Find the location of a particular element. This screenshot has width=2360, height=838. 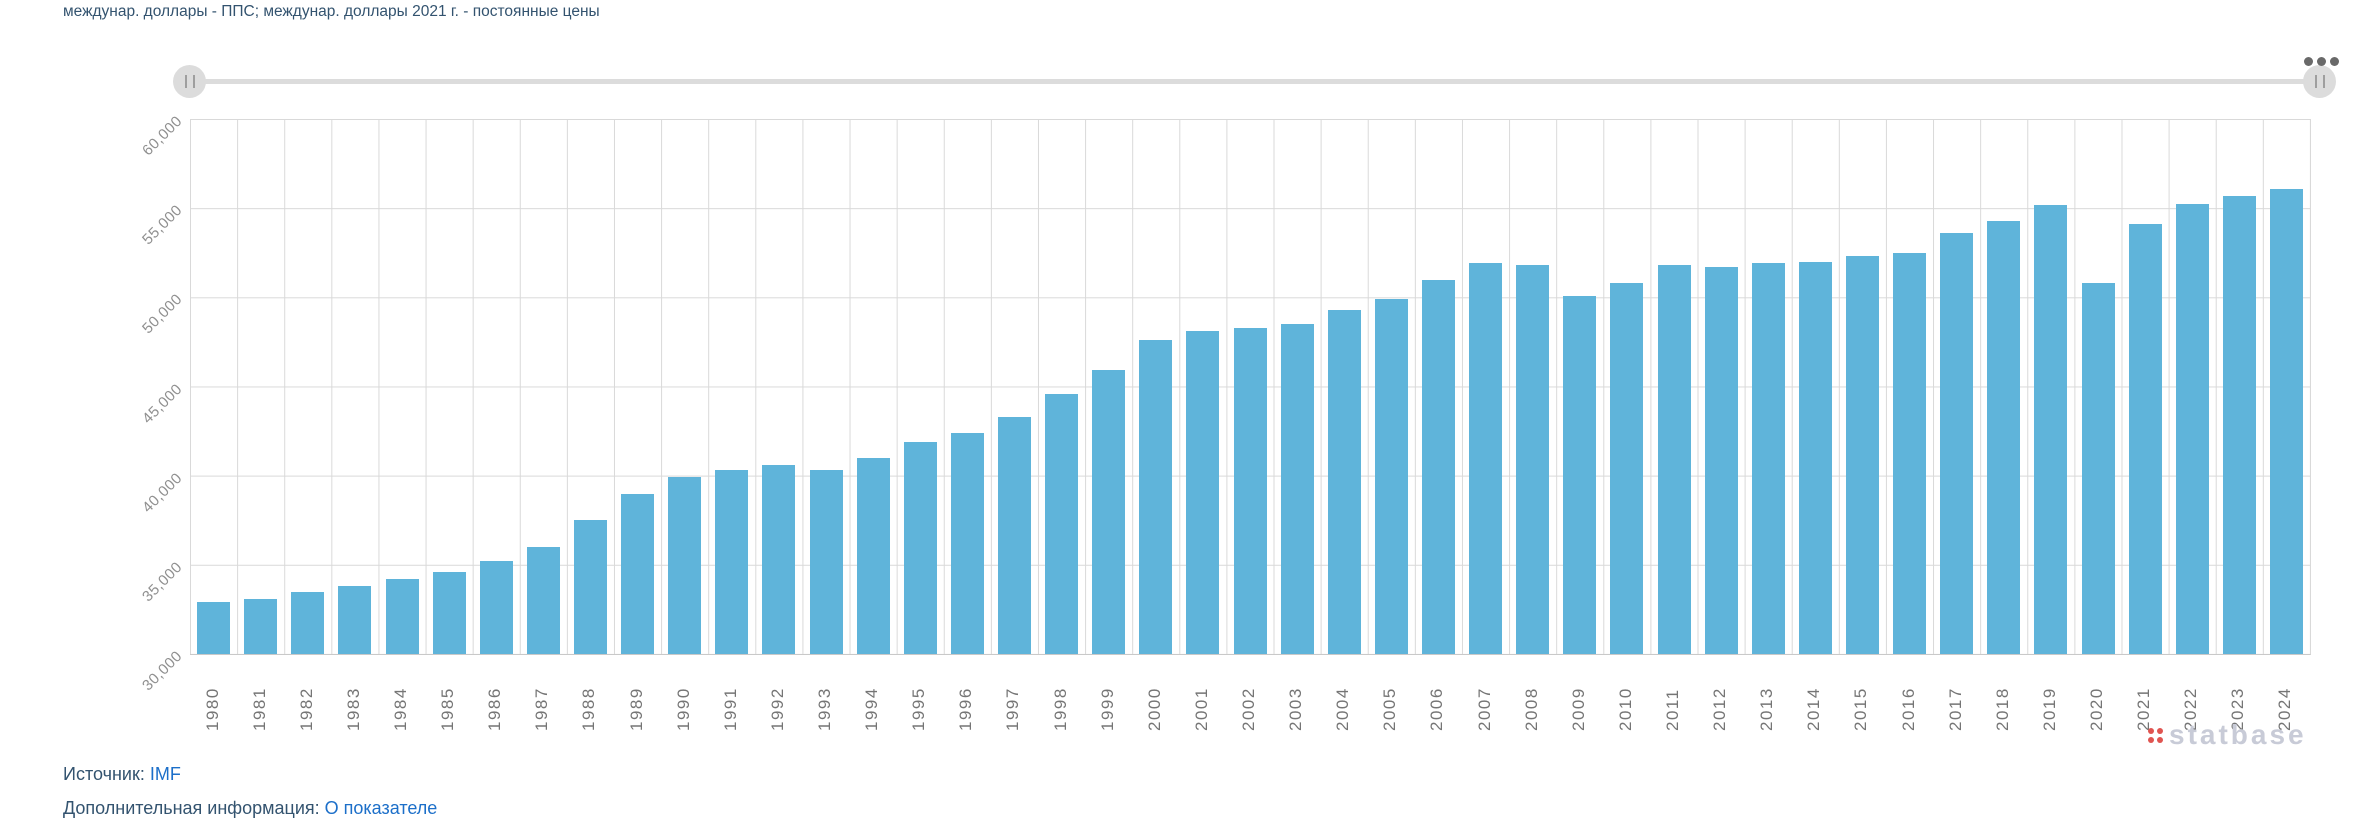

x-tick-label-2001: 2001 is located at coordinates (1201, 709).